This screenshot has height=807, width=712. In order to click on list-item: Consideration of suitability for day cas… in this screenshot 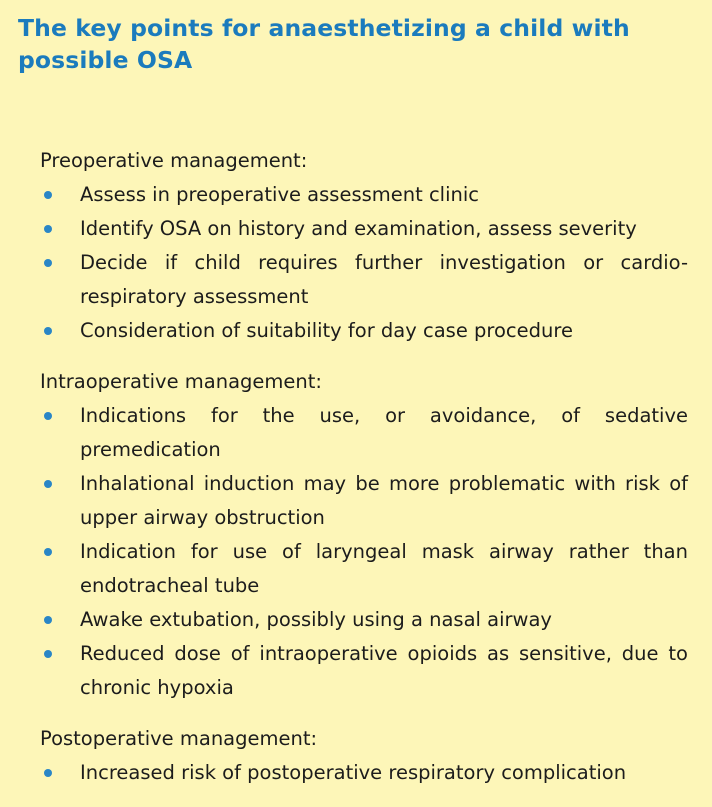, I will do `click(364, 331)`.